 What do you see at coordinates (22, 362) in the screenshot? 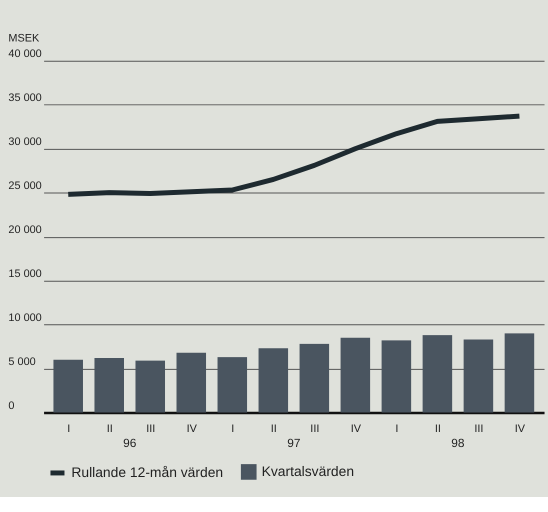
I see `y-tick-label: 5 000` at bounding box center [22, 362].